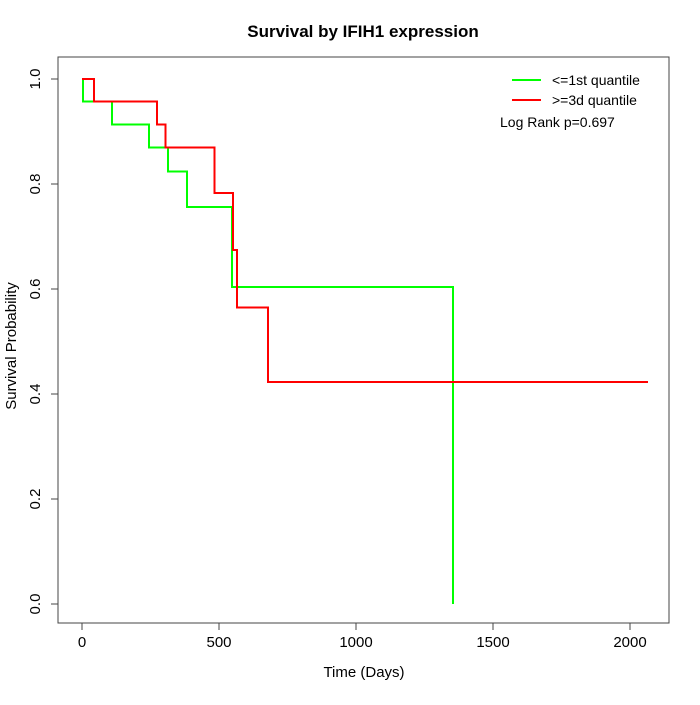 Image resolution: width=700 pixels, height=705 pixels. I want to click on legend-label-third-quantile: >=3d quantile, so click(594, 100).